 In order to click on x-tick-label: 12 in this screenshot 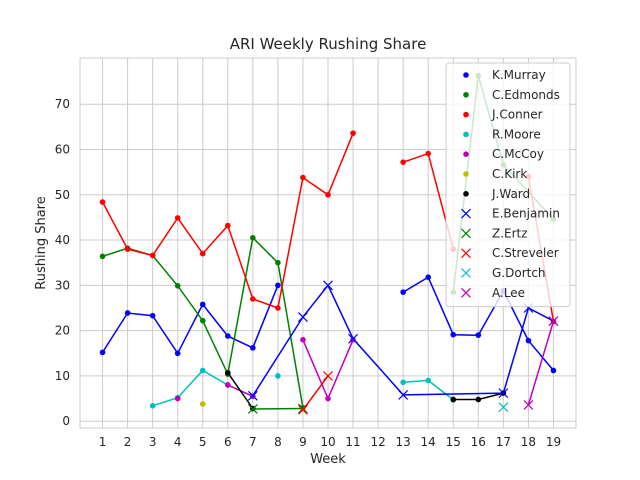, I will do `click(377, 442)`.